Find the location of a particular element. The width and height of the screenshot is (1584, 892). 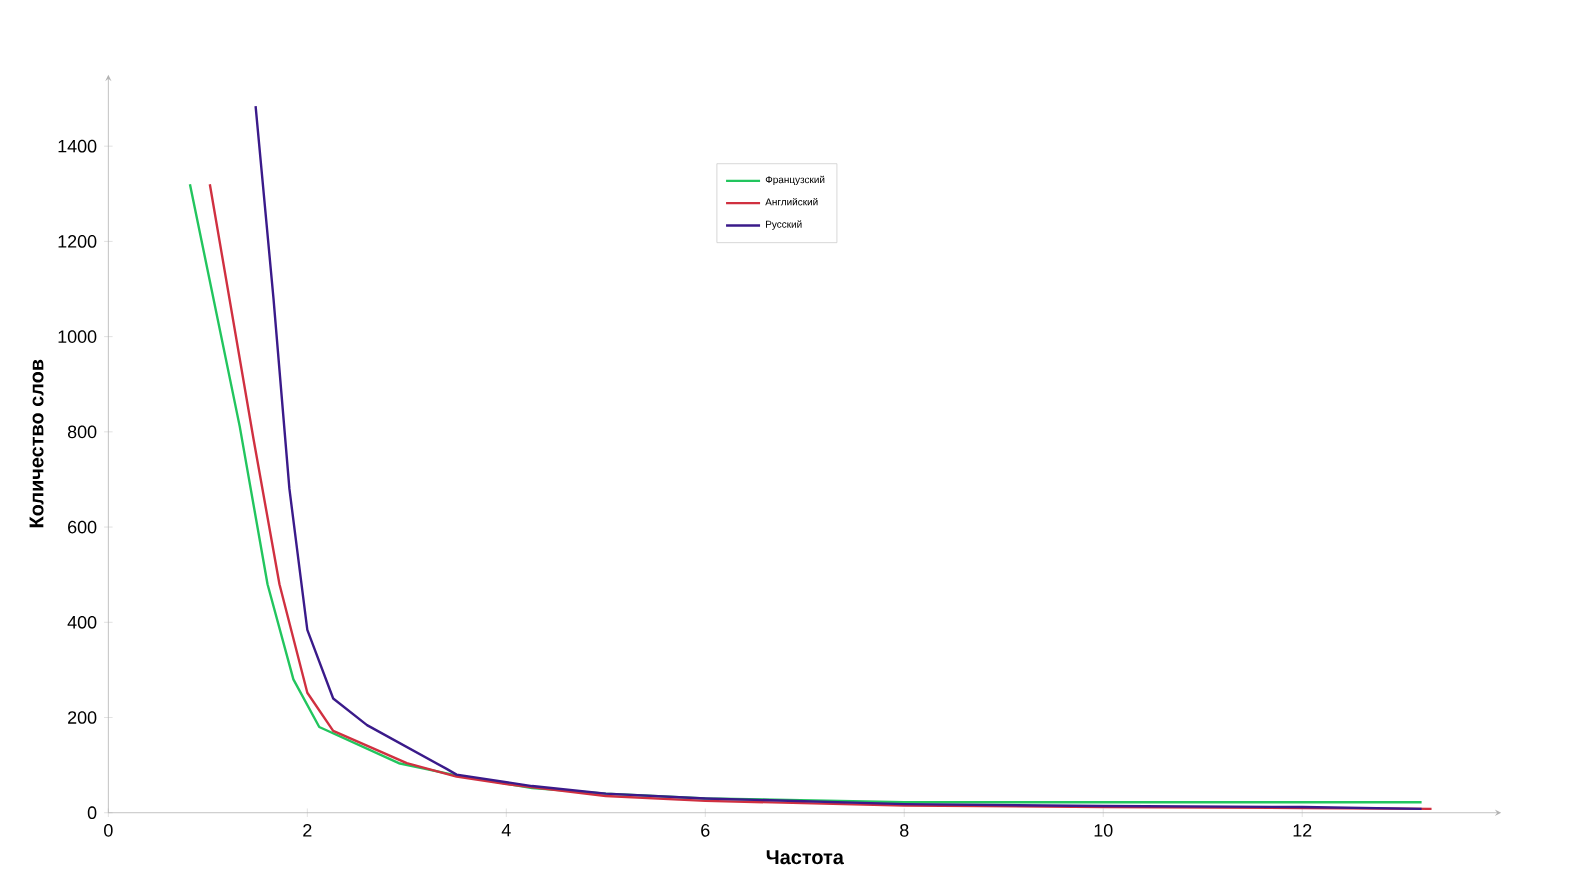

y-tick-label: 1000 is located at coordinates (77, 336).